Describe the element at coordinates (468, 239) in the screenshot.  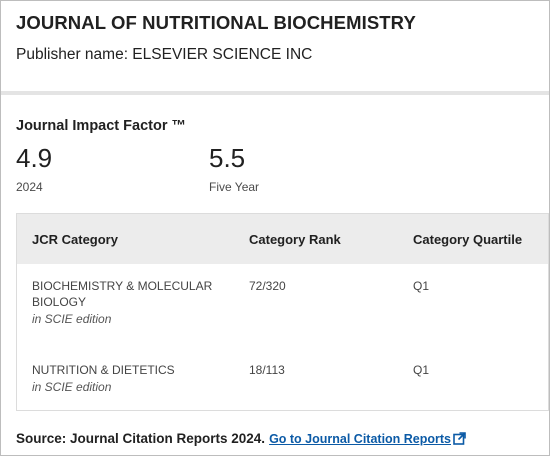
I see `header-category-quartile: Category Quartile` at that location.